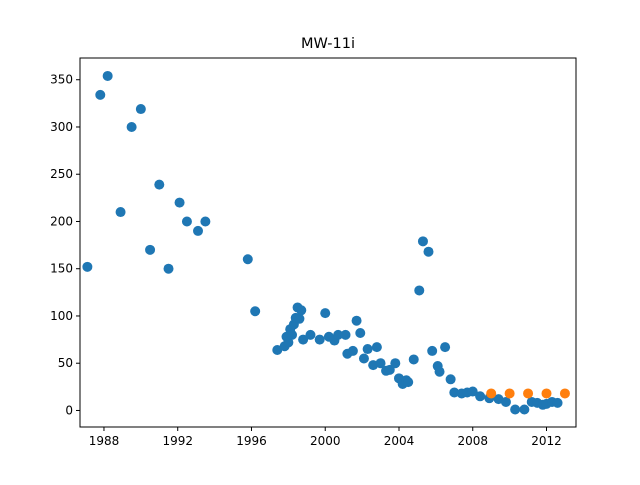 This screenshot has height=485, width=640. I want to click on y-tick-label: 300, so click(61, 127).